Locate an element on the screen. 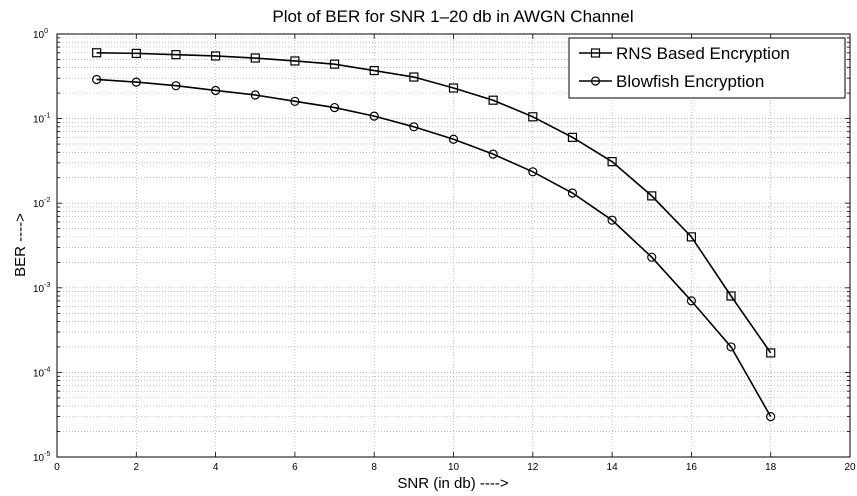  y-tick-label: 10⁻¹ is located at coordinates (41, 119).